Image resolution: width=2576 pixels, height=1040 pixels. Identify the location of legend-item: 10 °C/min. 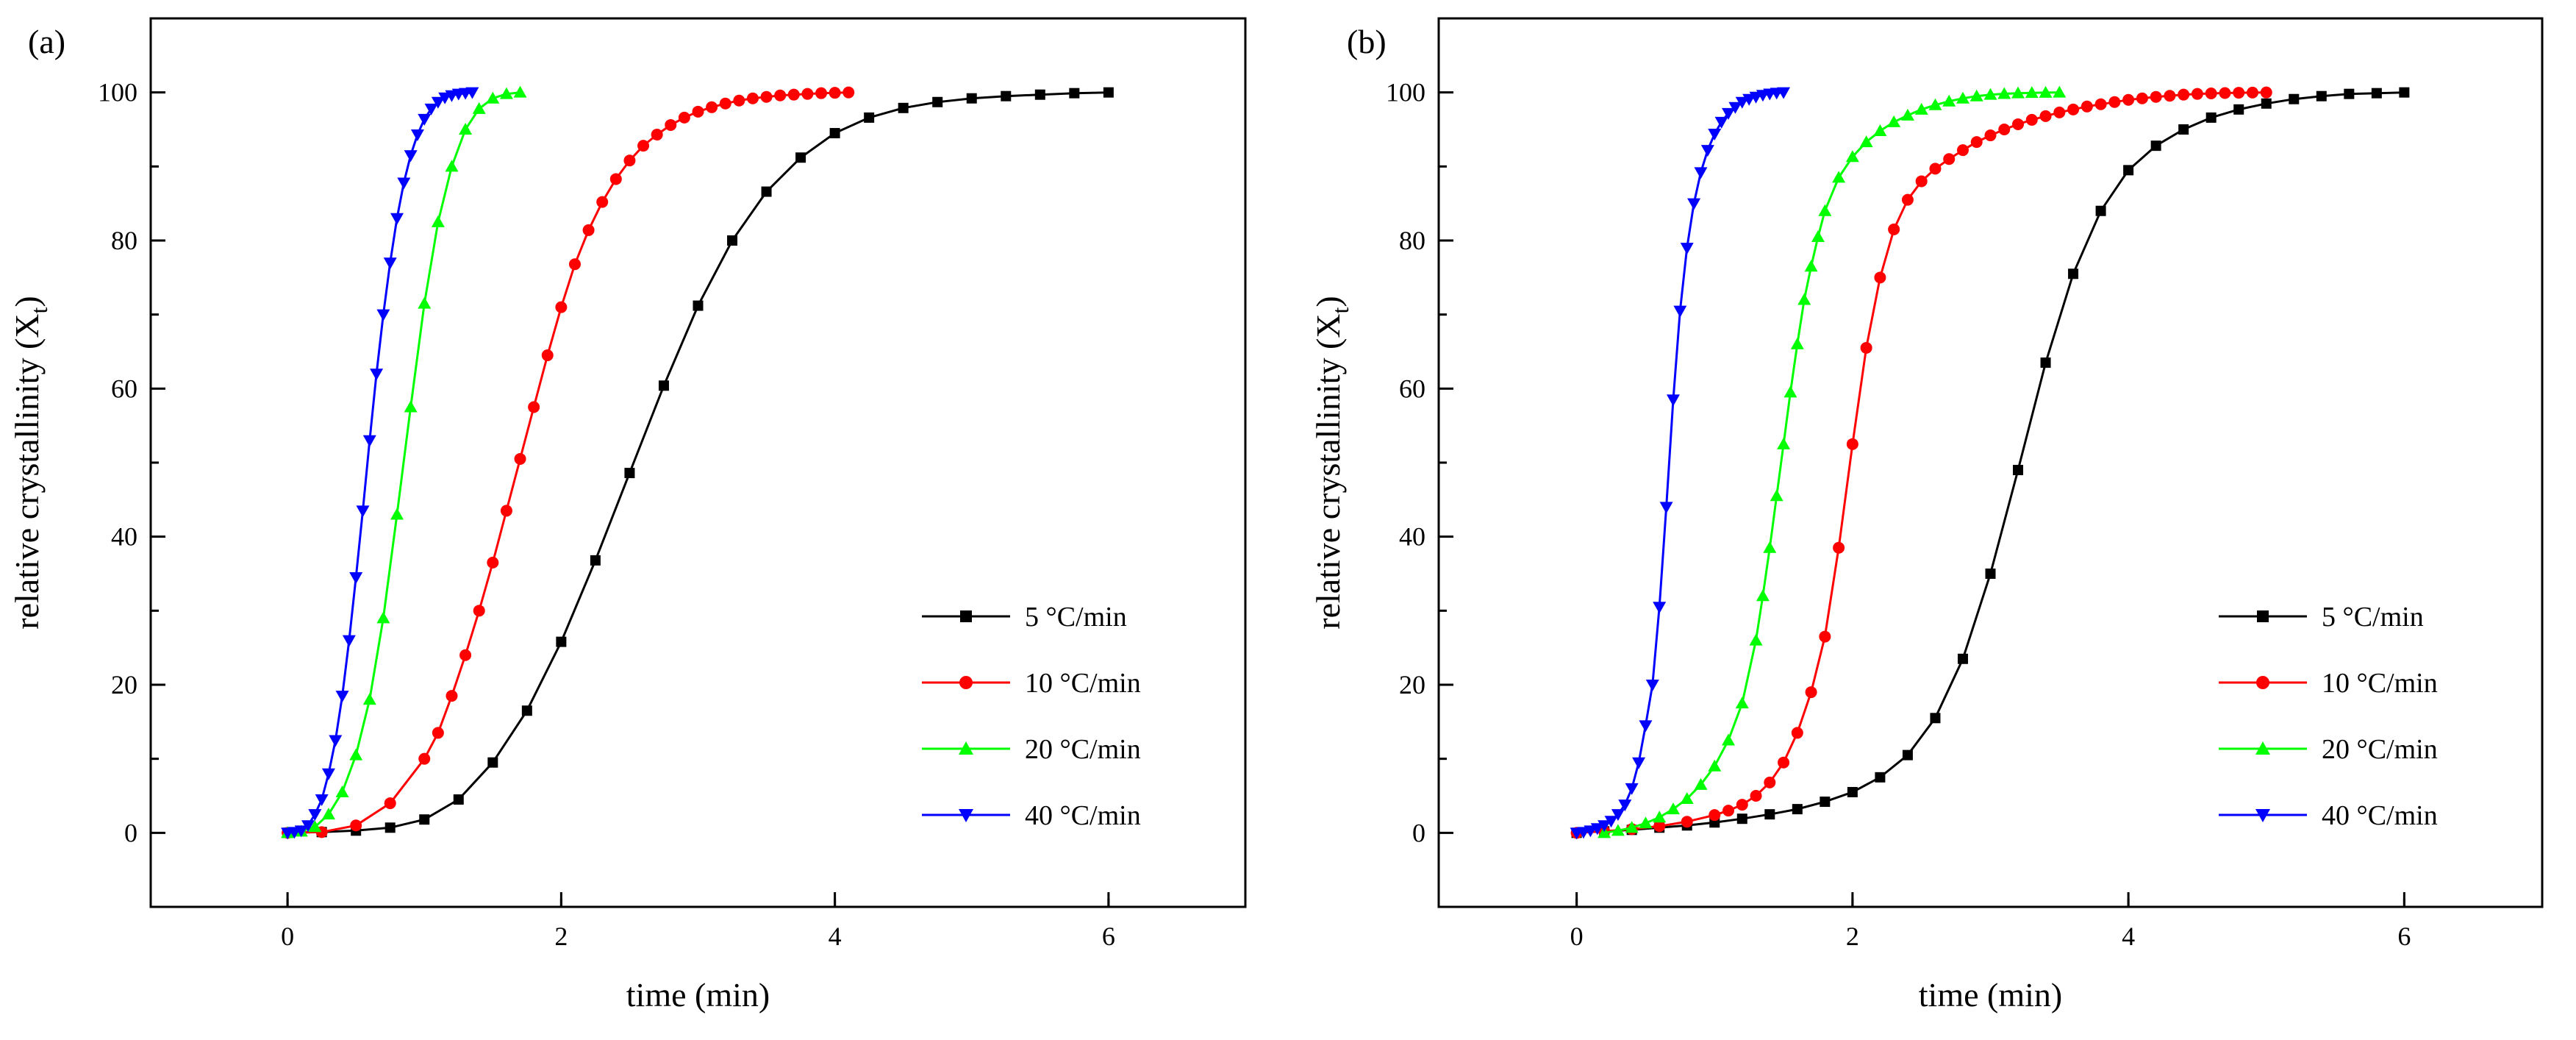
(2328, 683).